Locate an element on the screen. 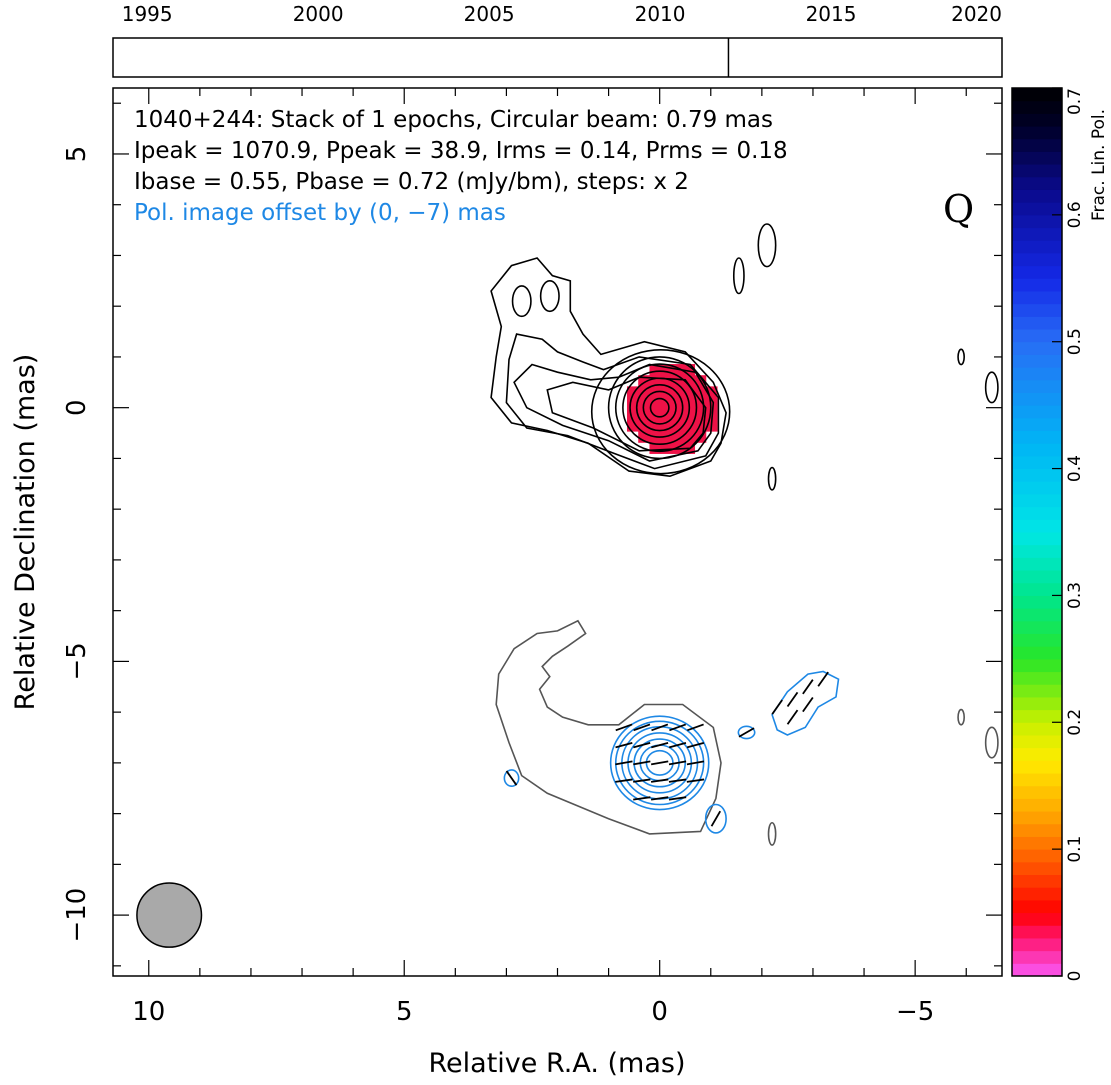 The height and width of the screenshot is (1085, 1111). colorbar-tick-label: 0.1 is located at coordinates (1075, 849).